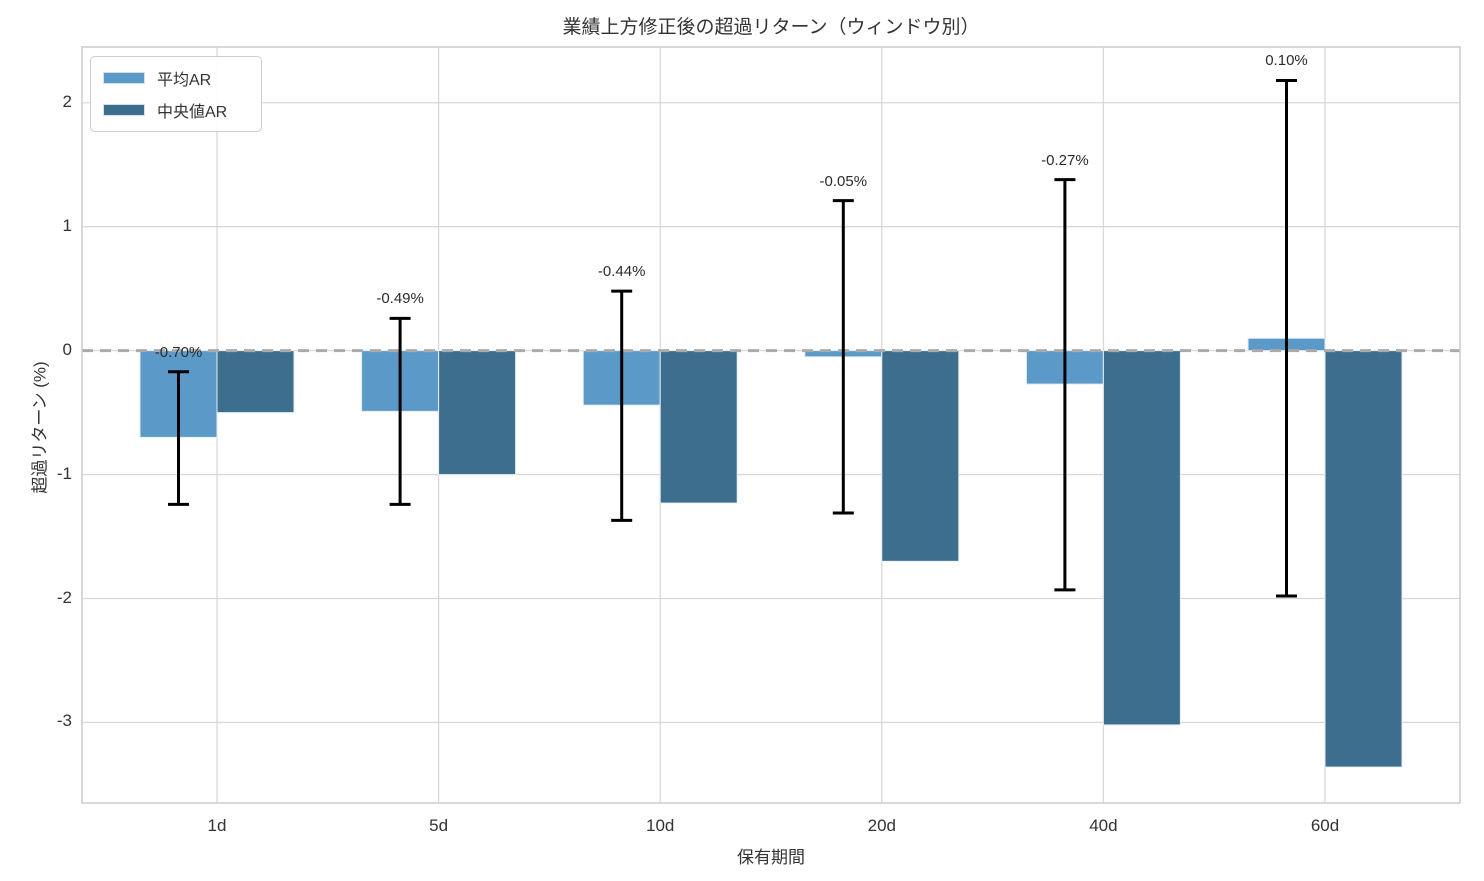 Image resolution: width=1484 pixels, height=881 pixels. I want to click on bar-1d-series1, so click(255, 382).